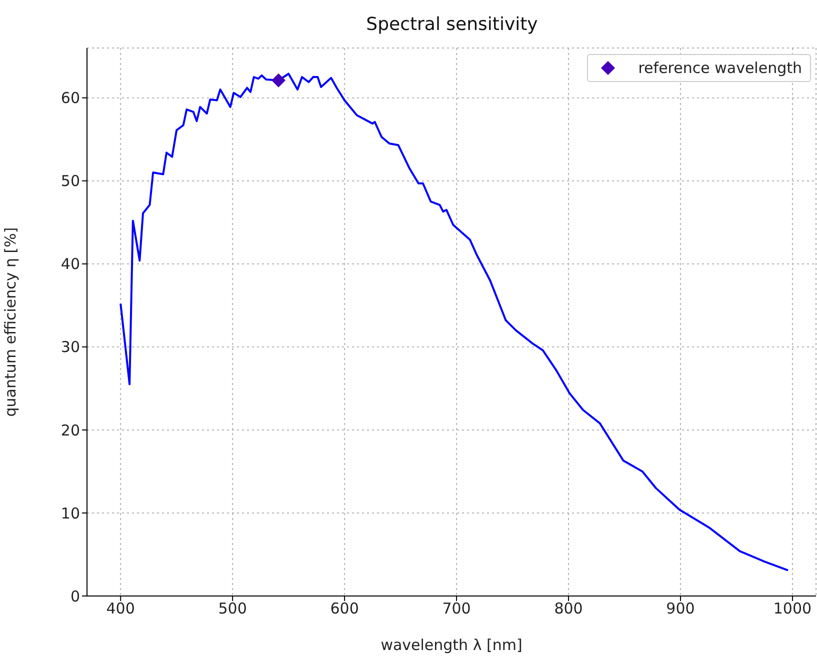 This screenshot has width=817, height=662. Describe the element at coordinates (568, 609) in the screenshot. I see `x-tick-label: 800` at that location.